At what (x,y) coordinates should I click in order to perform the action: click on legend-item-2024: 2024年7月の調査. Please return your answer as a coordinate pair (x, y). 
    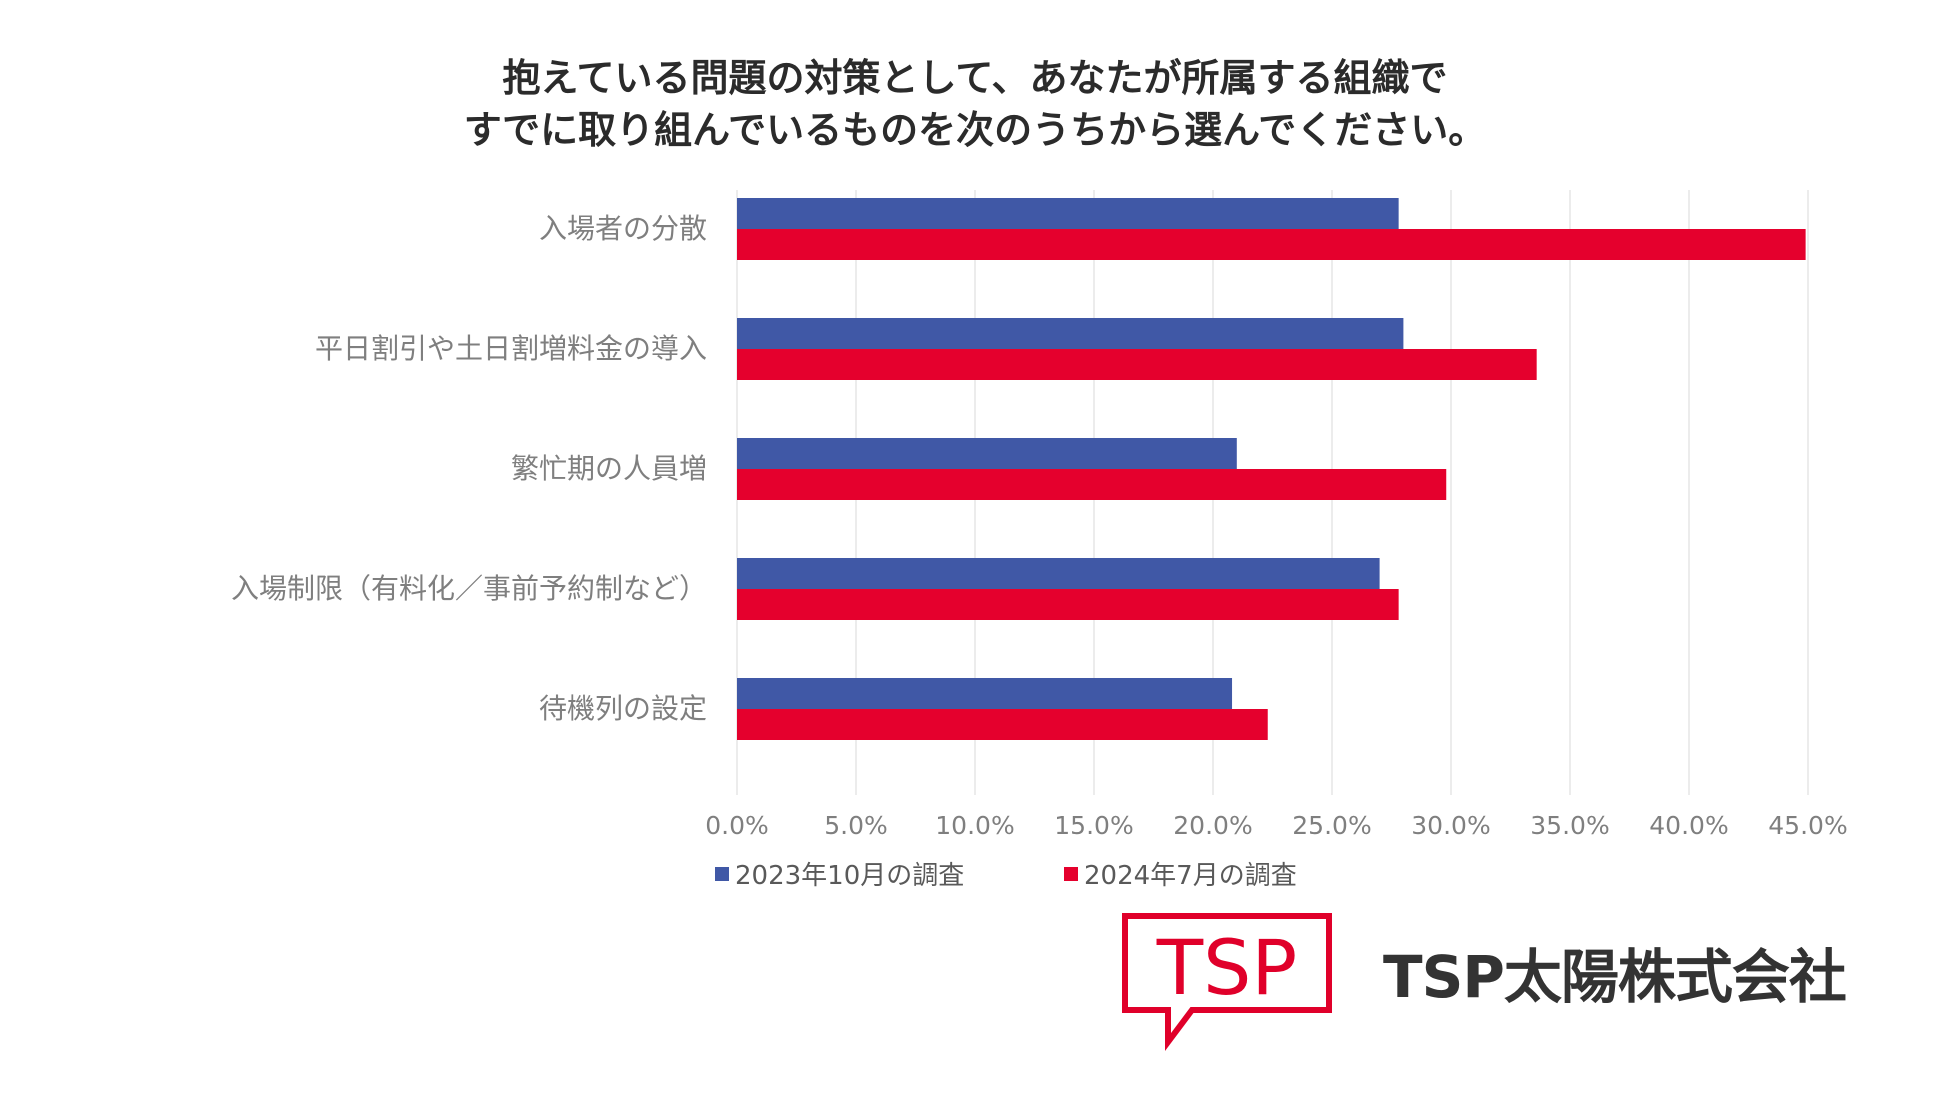
    Looking at the image, I should click on (1180, 873).